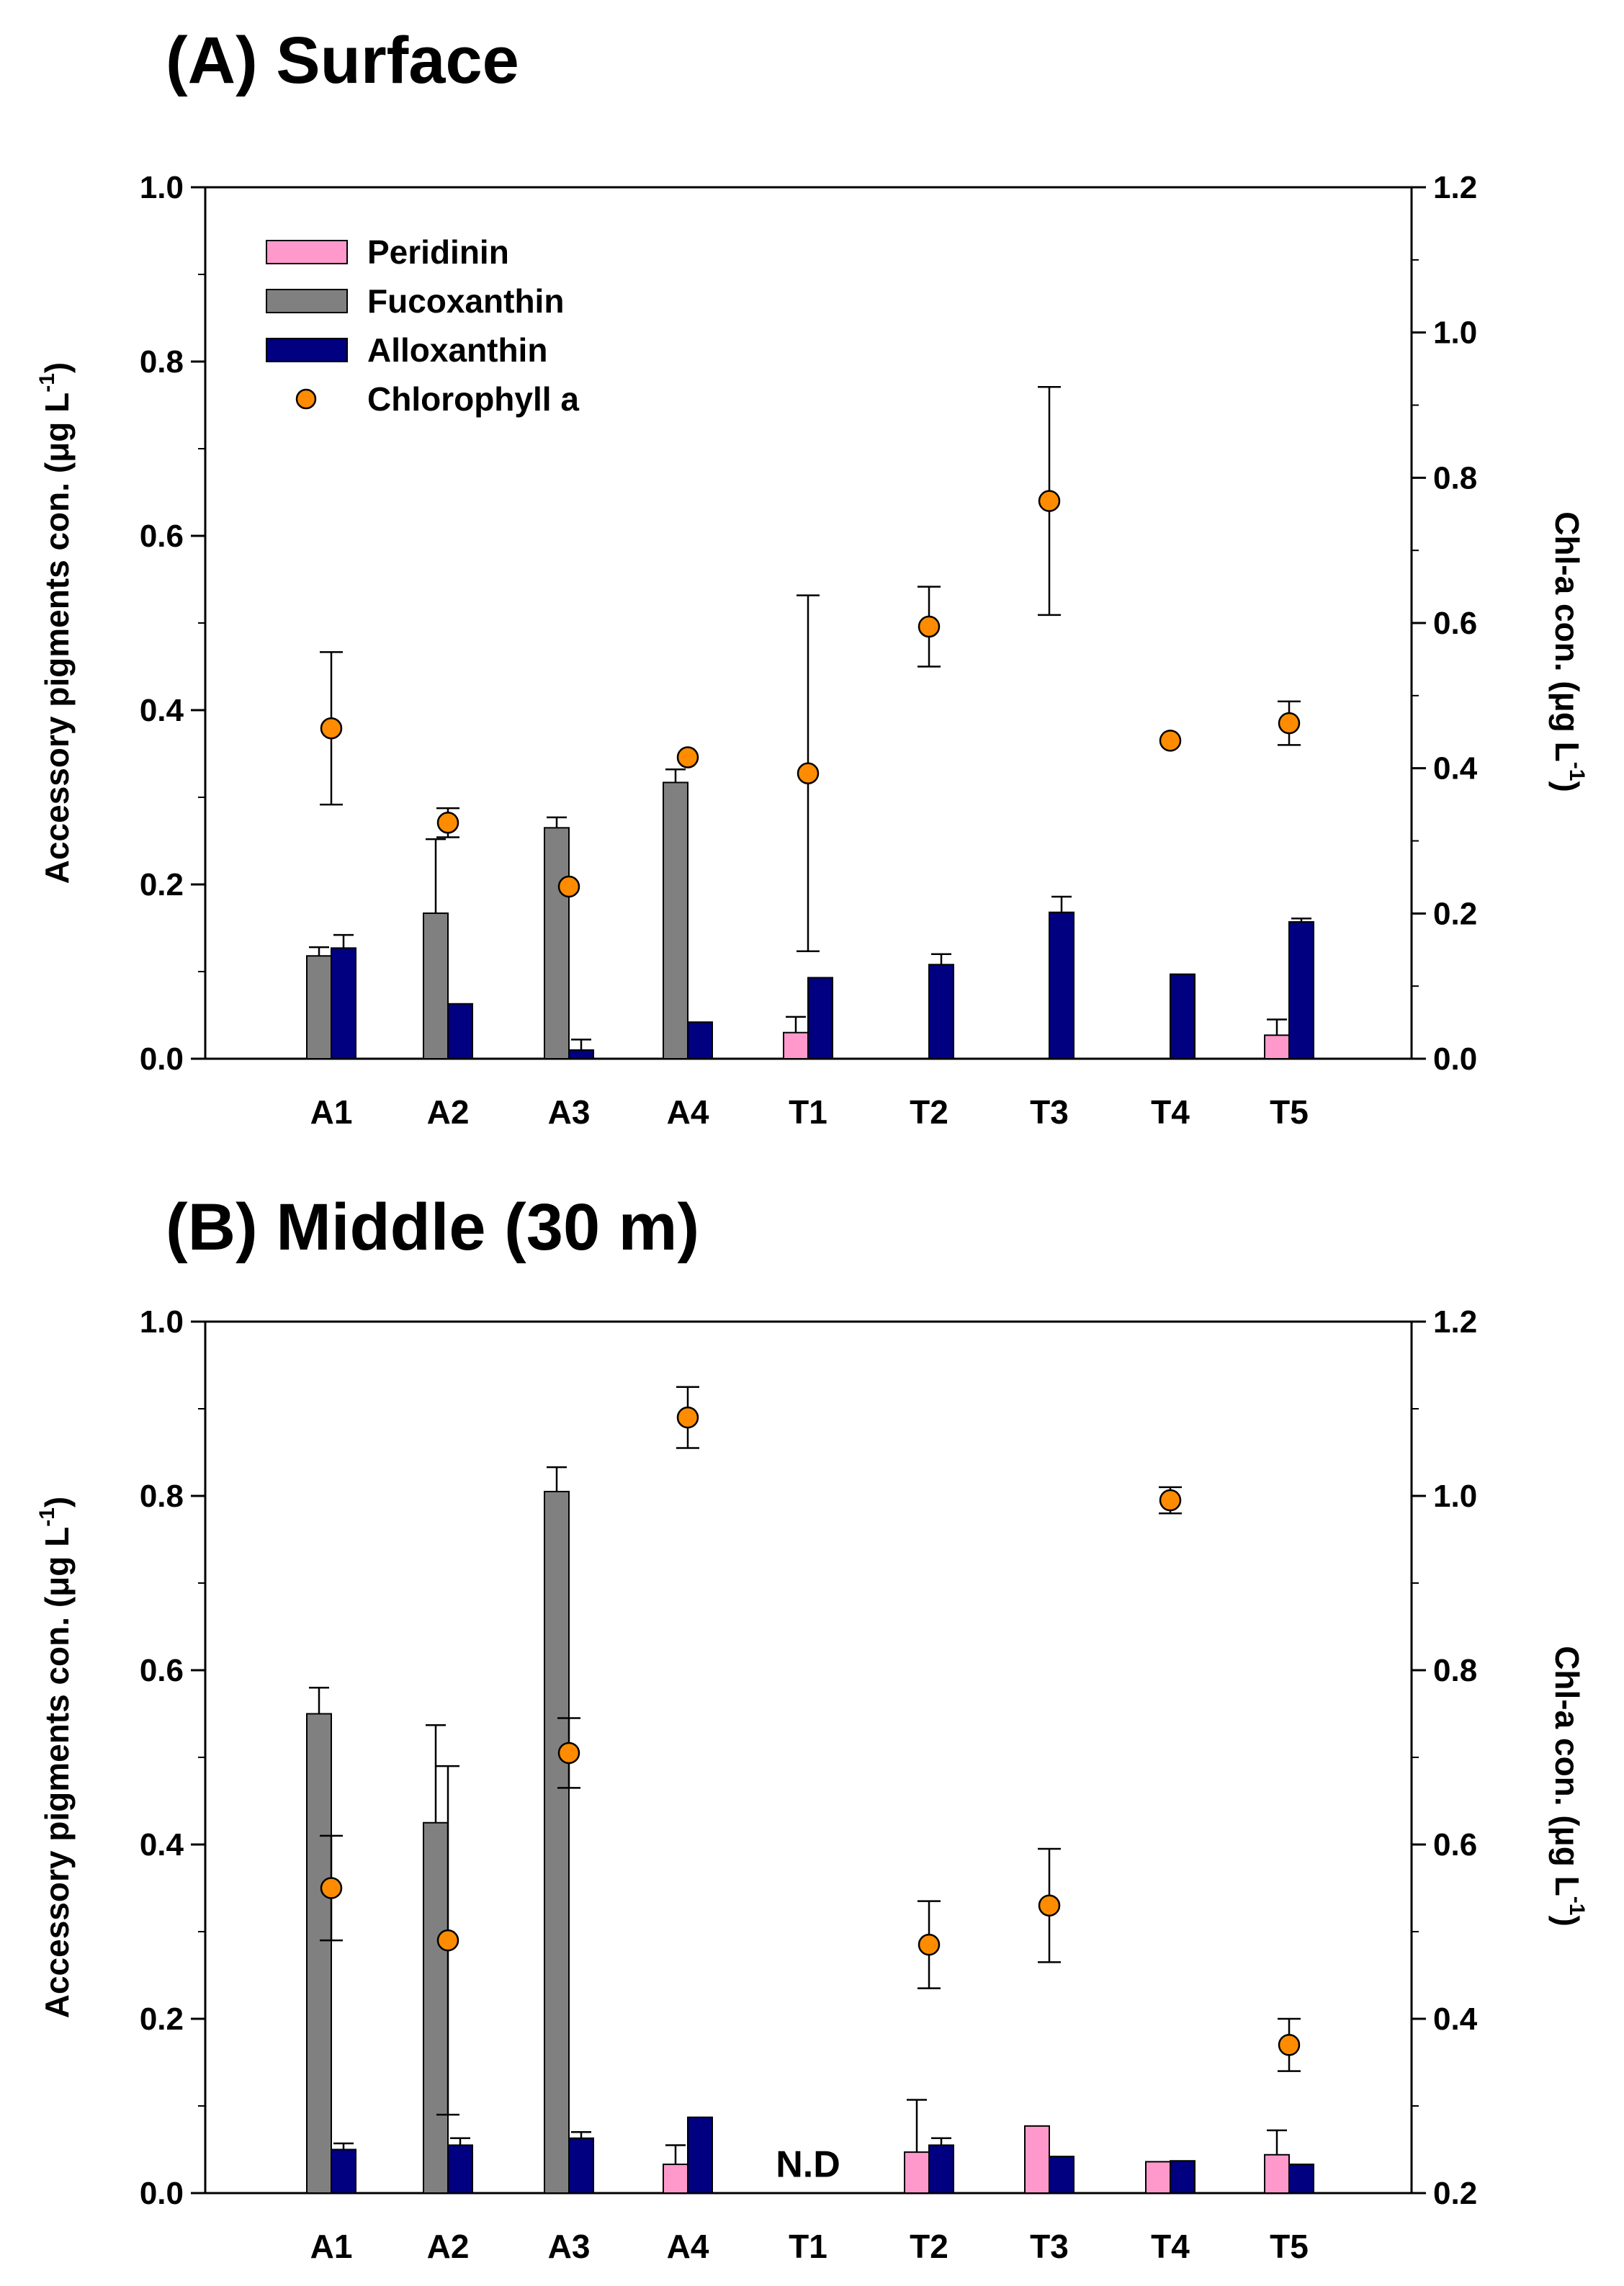  What do you see at coordinates (796, 1045) in the screenshot?
I see `bar-peridinin-t1` at bounding box center [796, 1045].